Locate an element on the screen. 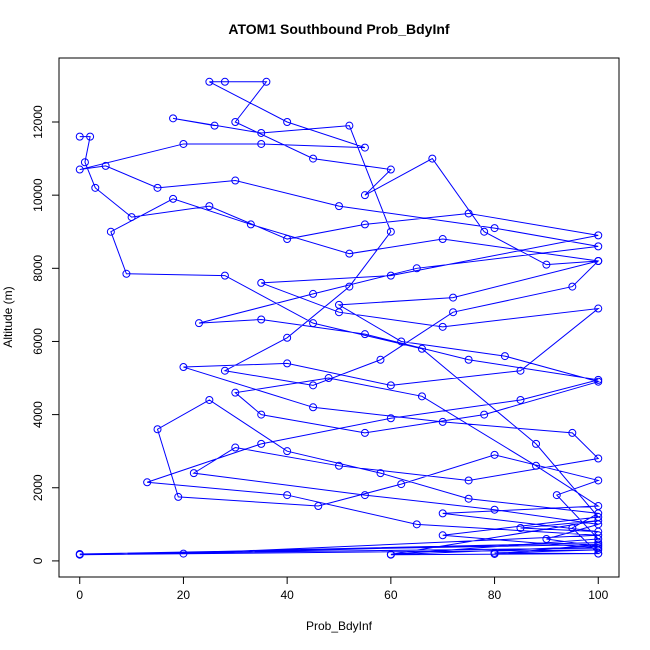  y-tick-label: 10000 is located at coordinates (38, 195).